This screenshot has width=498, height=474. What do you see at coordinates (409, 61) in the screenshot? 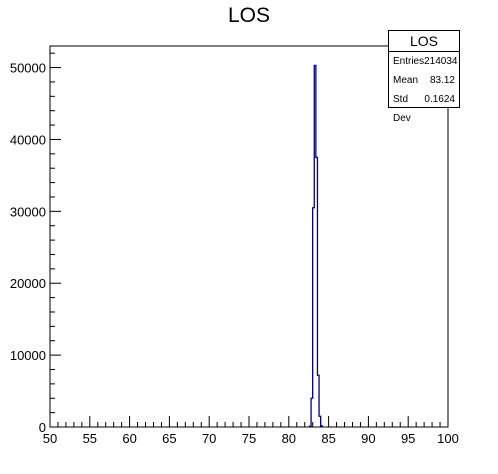
I see `stats-label: Entries` at bounding box center [409, 61].